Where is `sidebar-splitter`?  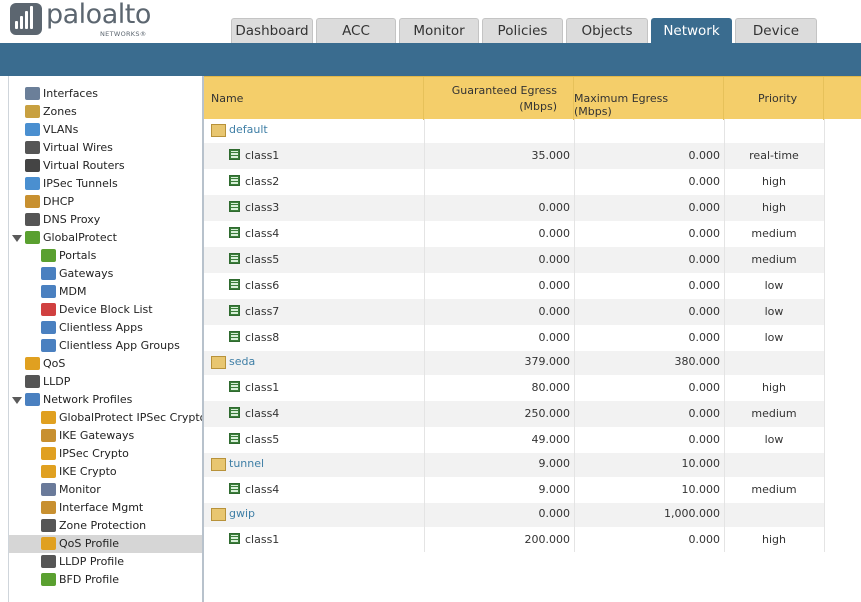 sidebar-splitter is located at coordinates (203, 339).